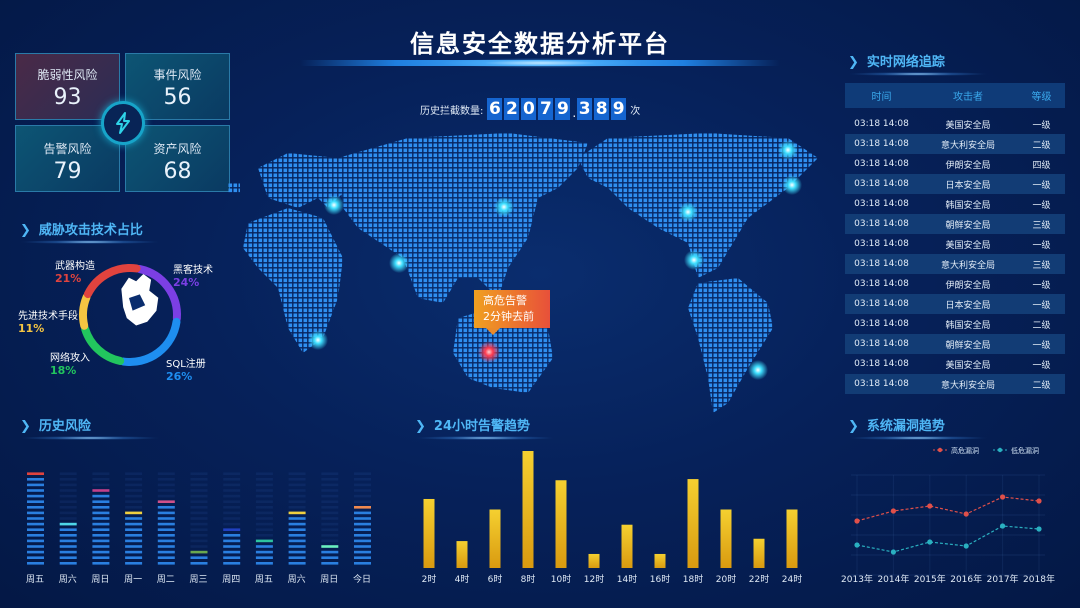 This screenshot has height=608, width=1080. Describe the element at coordinates (955, 224) in the screenshot. I see `table-row: 03:18 14:08 朝鲜安全局 三级` at that location.